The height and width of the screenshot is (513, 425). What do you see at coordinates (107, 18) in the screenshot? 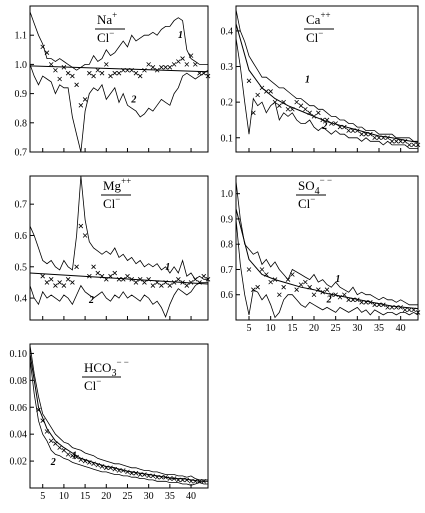
I see `ratio-numerator: Na+` at bounding box center [107, 18].